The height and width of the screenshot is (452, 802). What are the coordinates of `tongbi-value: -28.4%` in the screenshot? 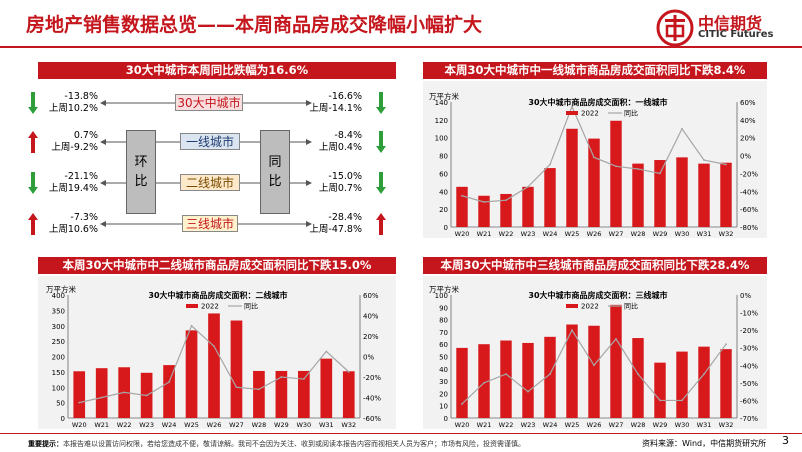 It's located at (345, 217).